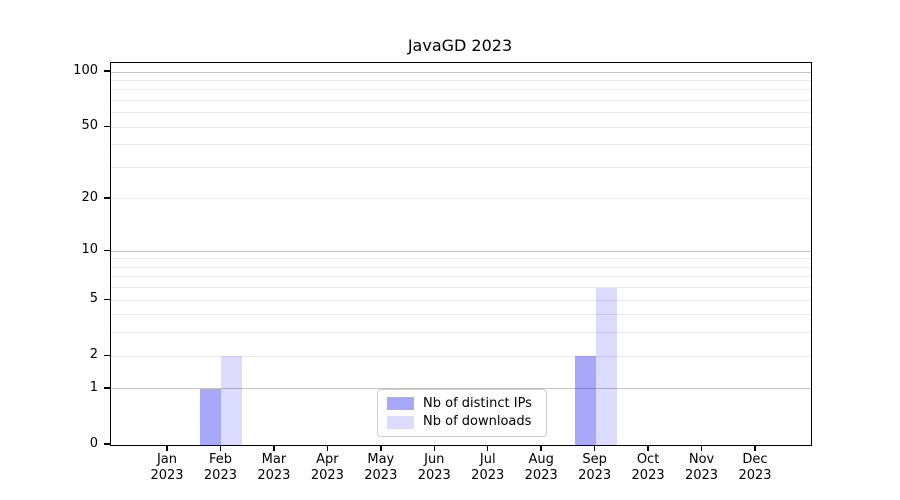  What do you see at coordinates (462, 413) in the screenshot?
I see `legend: Nb of distinct IPs Nb of downloads` at bounding box center [462, 413].